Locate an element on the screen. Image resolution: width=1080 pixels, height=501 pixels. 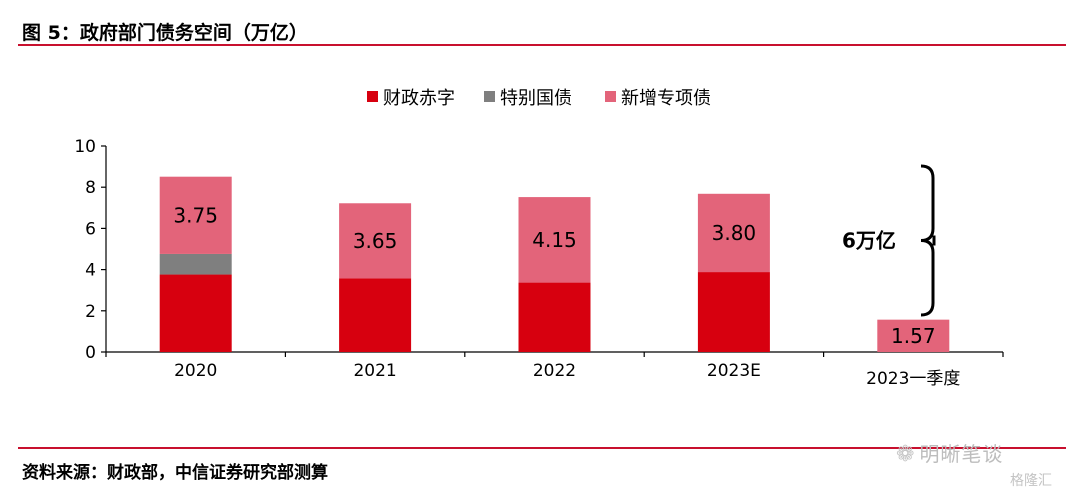
figure-title: 图 5：政府部门债务空间（万亿） is located at coordinates (165, 33).